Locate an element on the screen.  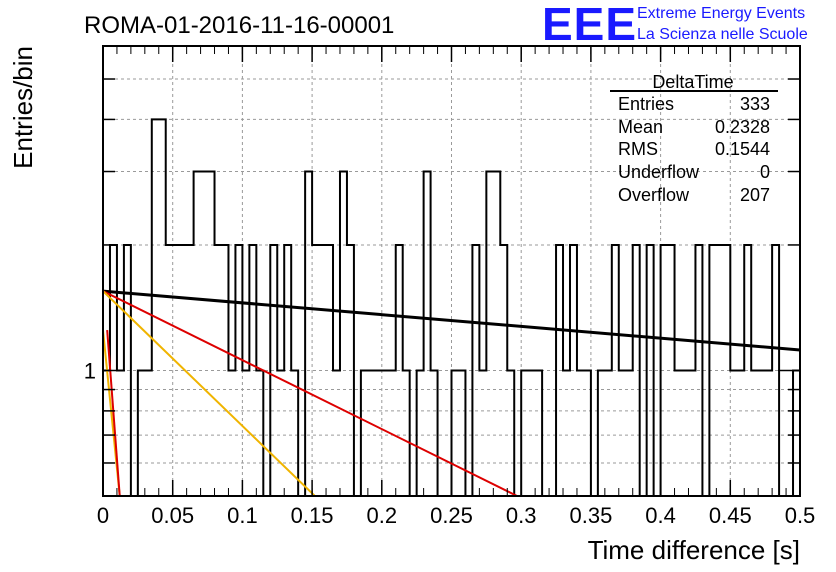
eee-logo-line2: La Scienza nelle Scuole is located at coordinates (722, 34).